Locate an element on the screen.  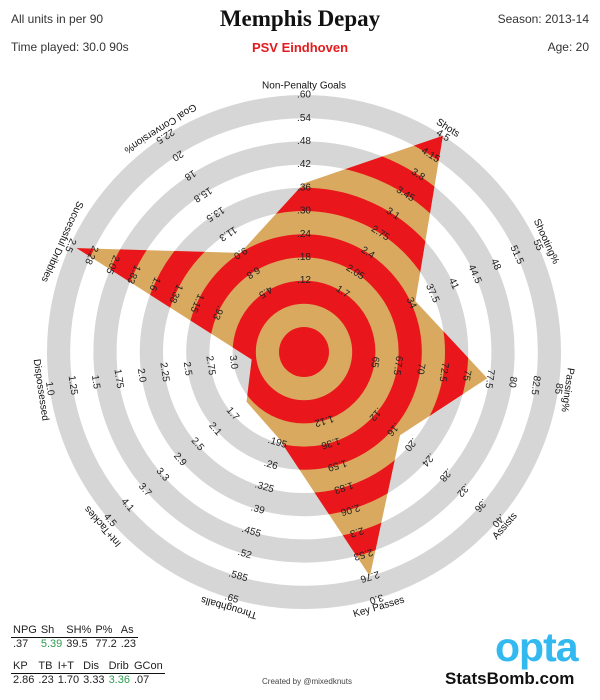
opta-logo: opta is located at coordinates (537, 647).